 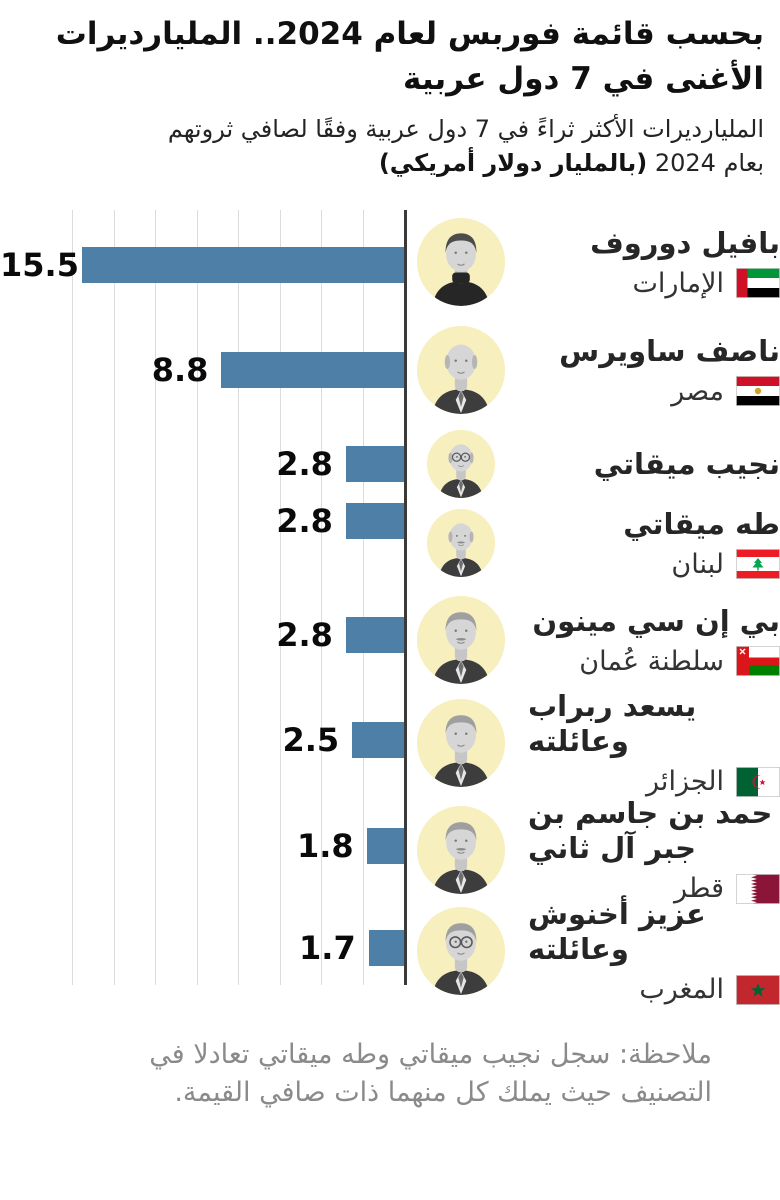 What do you see at coordinates (311, 740) in the screenshot?
I see `value-label: 2.5` at bounding box center [311, 740].